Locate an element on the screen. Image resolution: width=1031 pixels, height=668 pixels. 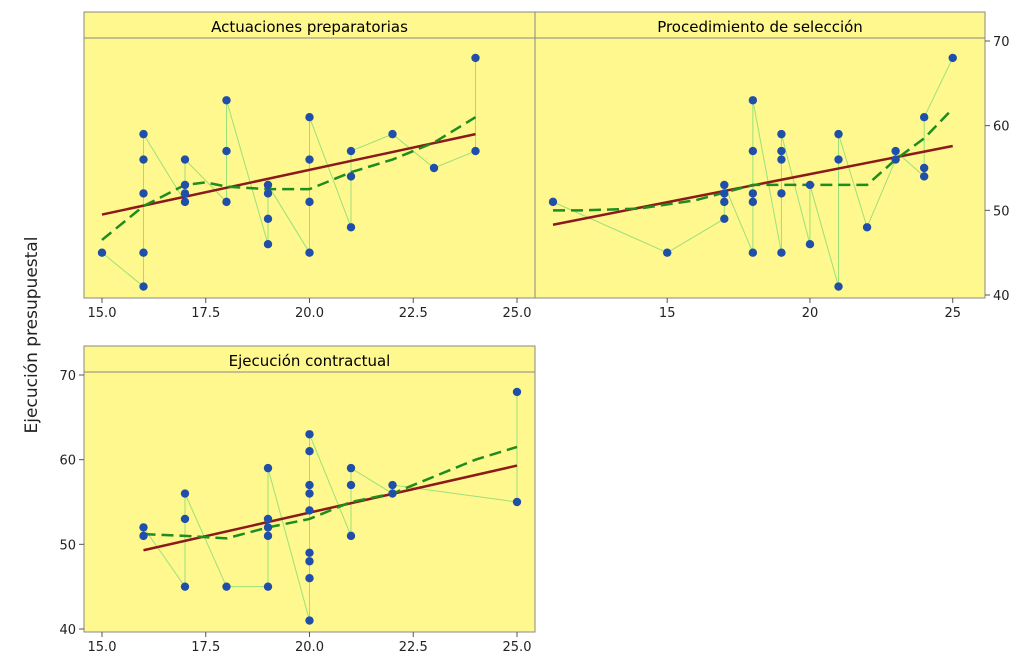
panel-title: Procedimiento de selección is located at coordinates (760, 27).